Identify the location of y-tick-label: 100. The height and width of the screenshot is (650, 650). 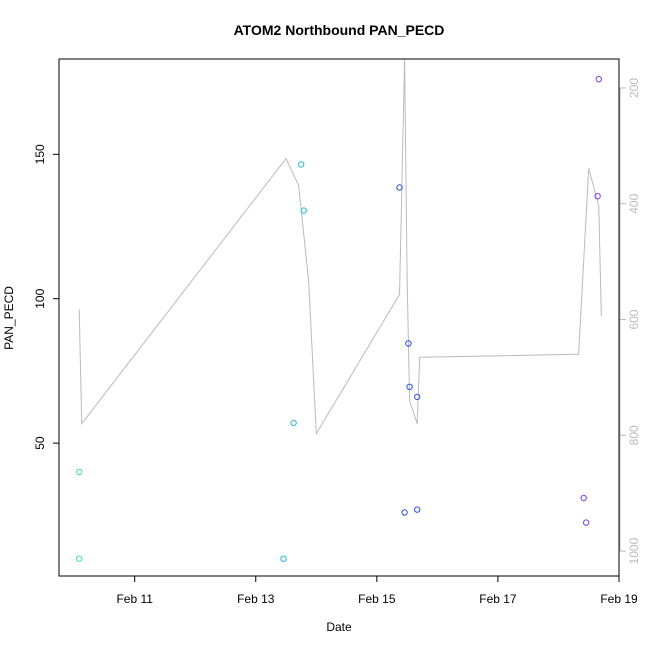
(40, 298).